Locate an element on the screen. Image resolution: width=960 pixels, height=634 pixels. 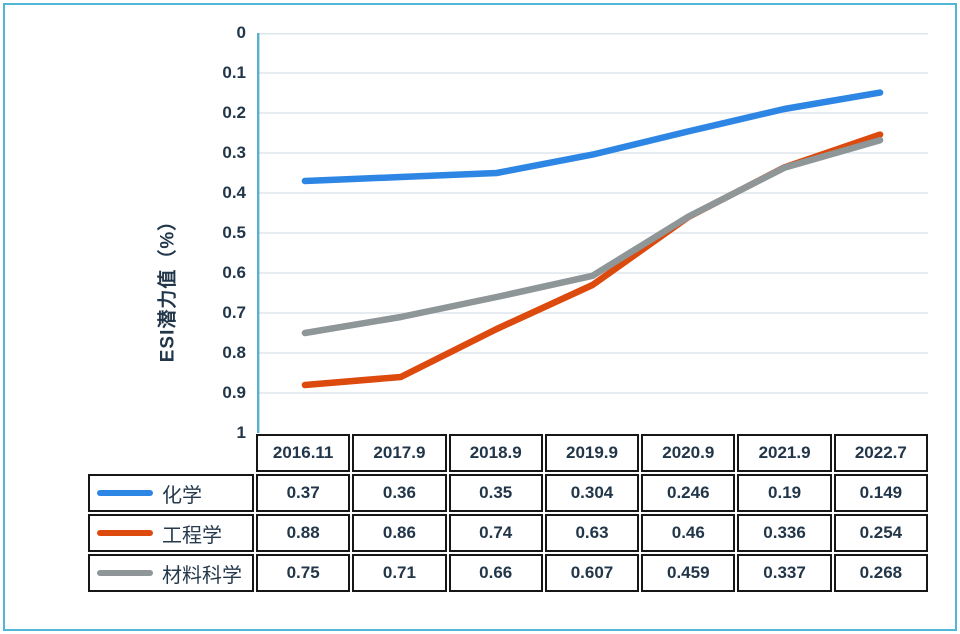
y-axis-tick-label: 0.2 is located at coordinates (234, 112).